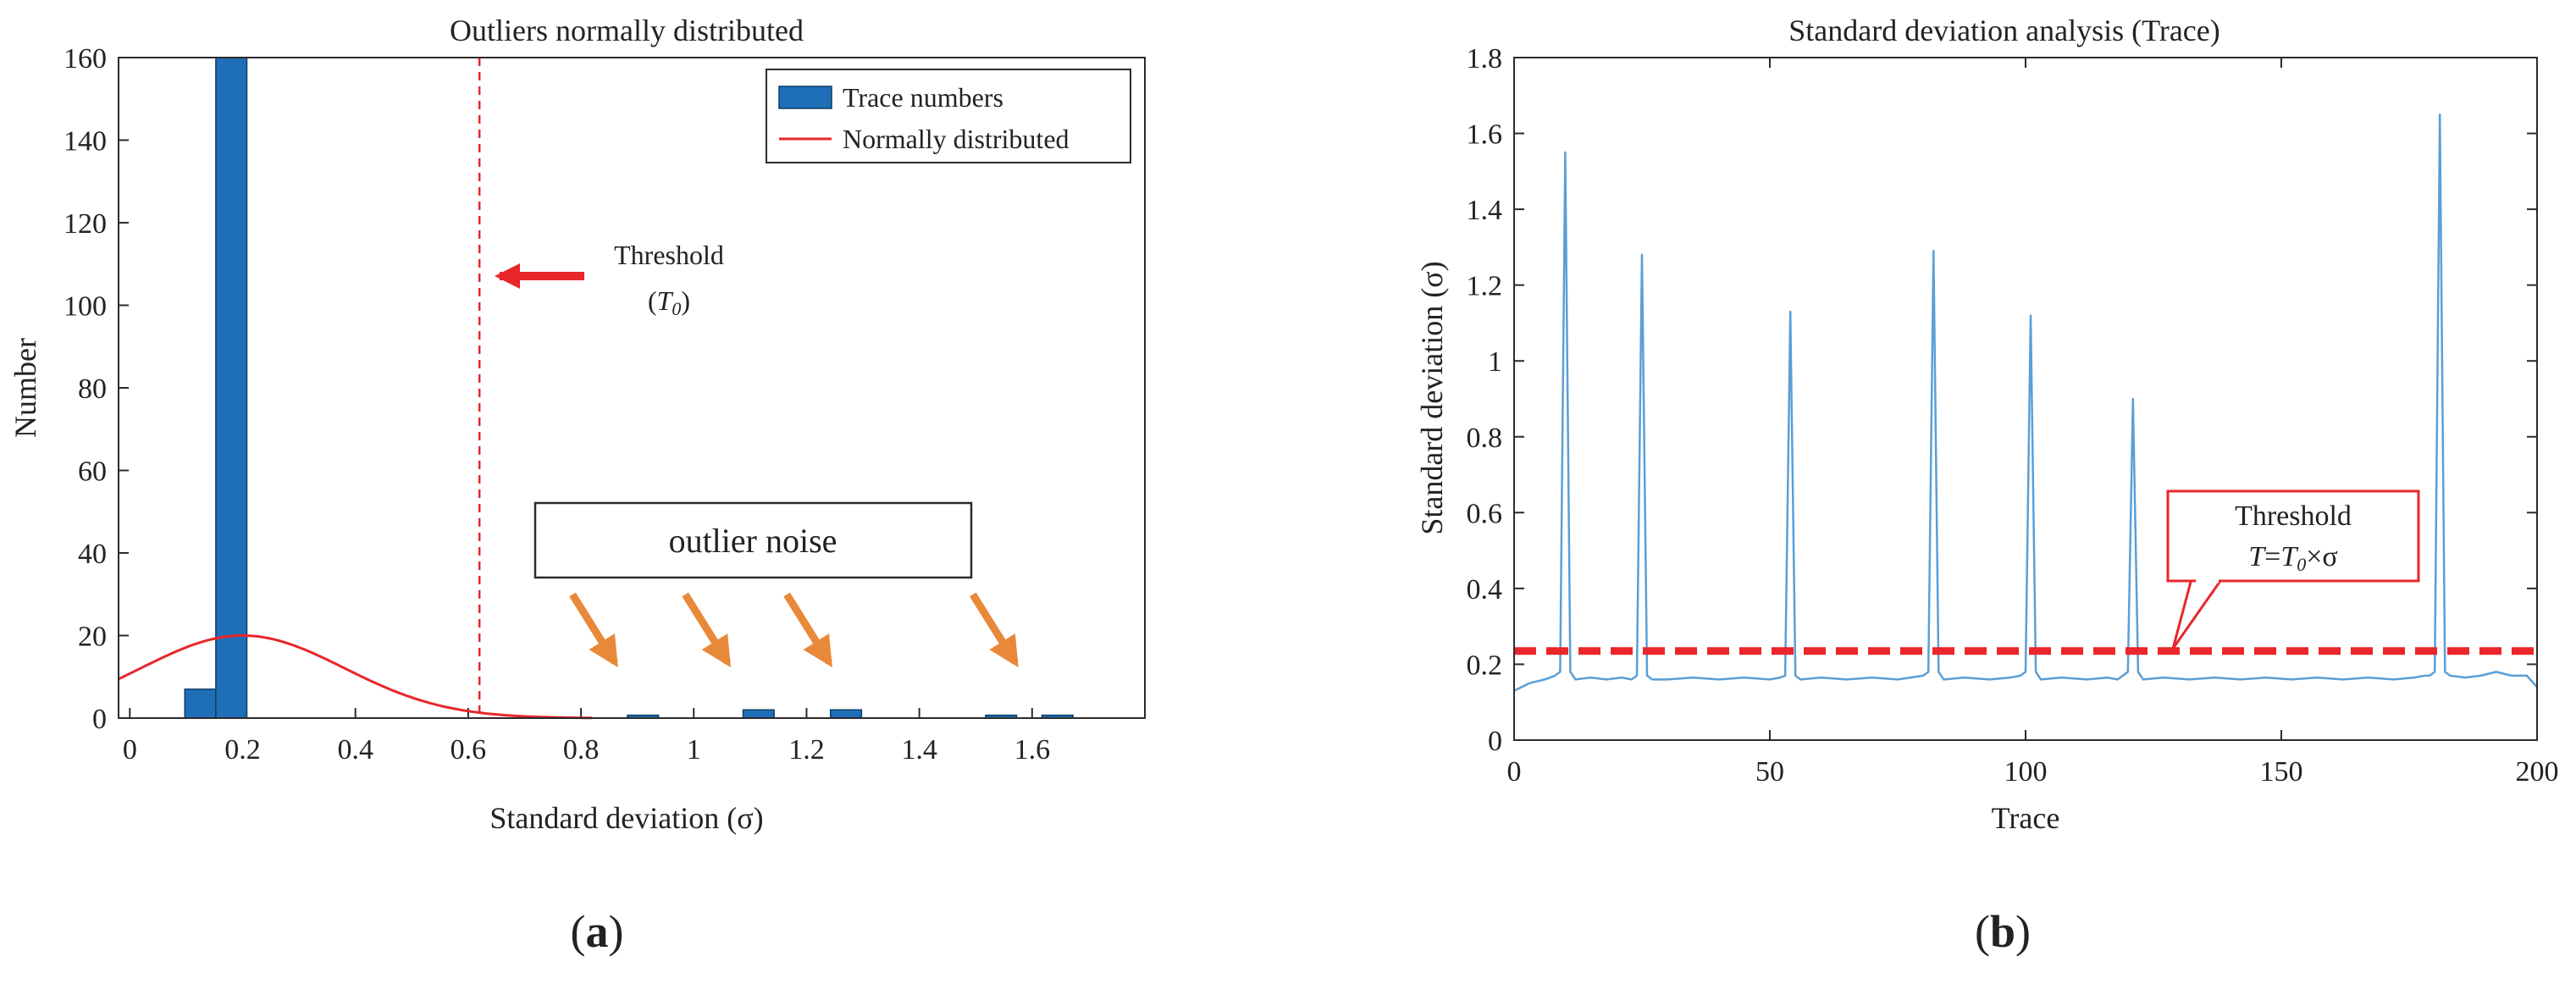 This screenshot has height=984, width=2576. Describe the element at coordinates (581, 750) in the screenshot. I see `xtick-label: 0.8` at that location.